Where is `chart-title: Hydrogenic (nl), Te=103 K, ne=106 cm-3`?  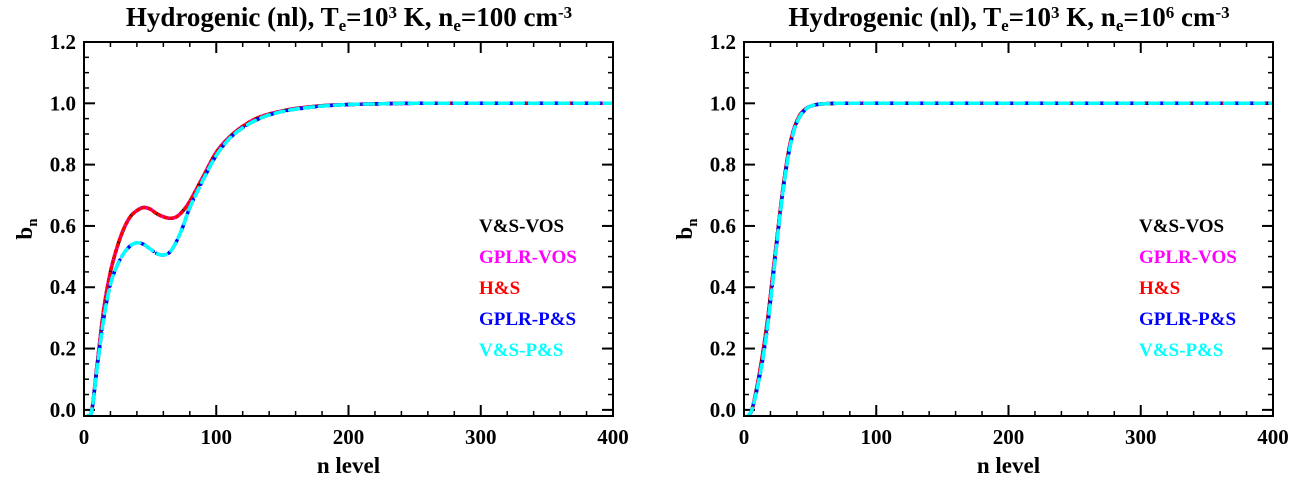
chart-title: Hydrogenic (nl), Te=103 K, ne=106 cm-3 is located at coordinates (1008, 18).